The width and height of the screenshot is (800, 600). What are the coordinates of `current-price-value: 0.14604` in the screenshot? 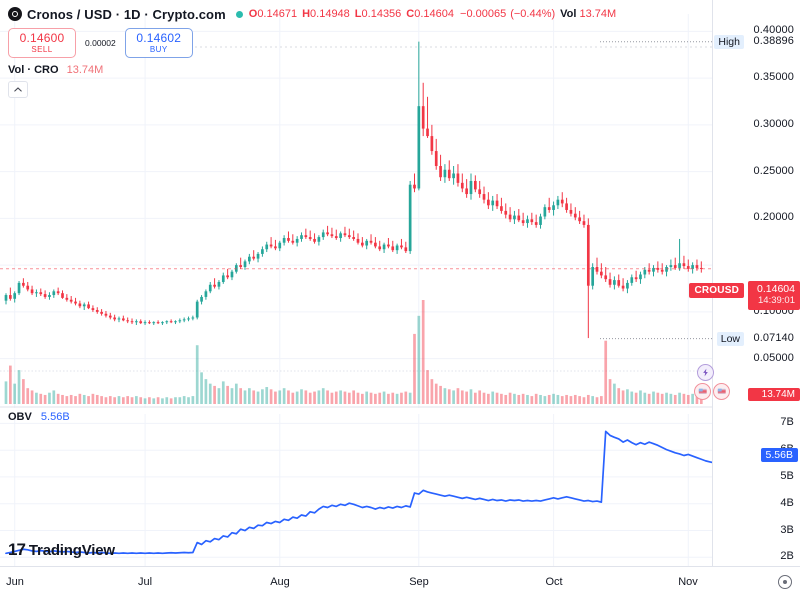 It's located at (776, 289).